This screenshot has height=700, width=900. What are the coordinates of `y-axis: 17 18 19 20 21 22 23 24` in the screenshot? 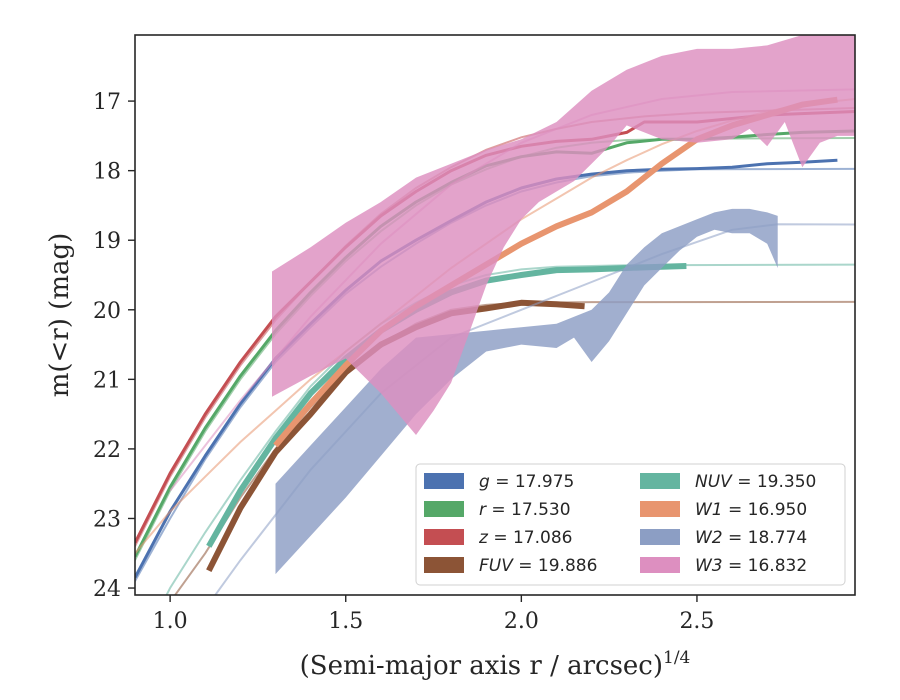 It's located at (114, 346).